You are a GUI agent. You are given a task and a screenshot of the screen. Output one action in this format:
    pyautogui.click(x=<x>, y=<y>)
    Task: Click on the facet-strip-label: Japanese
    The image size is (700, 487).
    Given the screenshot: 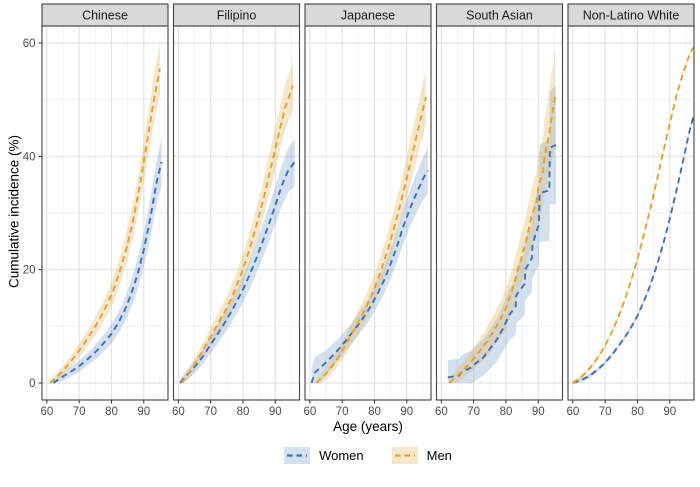 What is the action you would take?
    pyautogui.click(x=368, y=16)
    